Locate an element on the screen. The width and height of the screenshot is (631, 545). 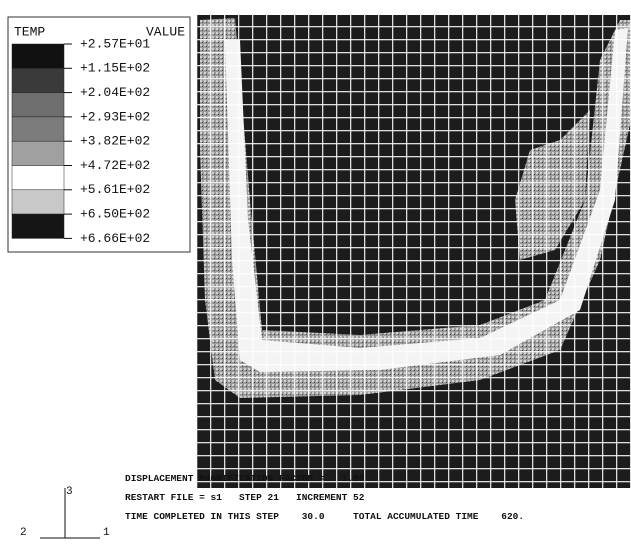
legend-label: +1.15E+02 is located at coordinates (115, 68).